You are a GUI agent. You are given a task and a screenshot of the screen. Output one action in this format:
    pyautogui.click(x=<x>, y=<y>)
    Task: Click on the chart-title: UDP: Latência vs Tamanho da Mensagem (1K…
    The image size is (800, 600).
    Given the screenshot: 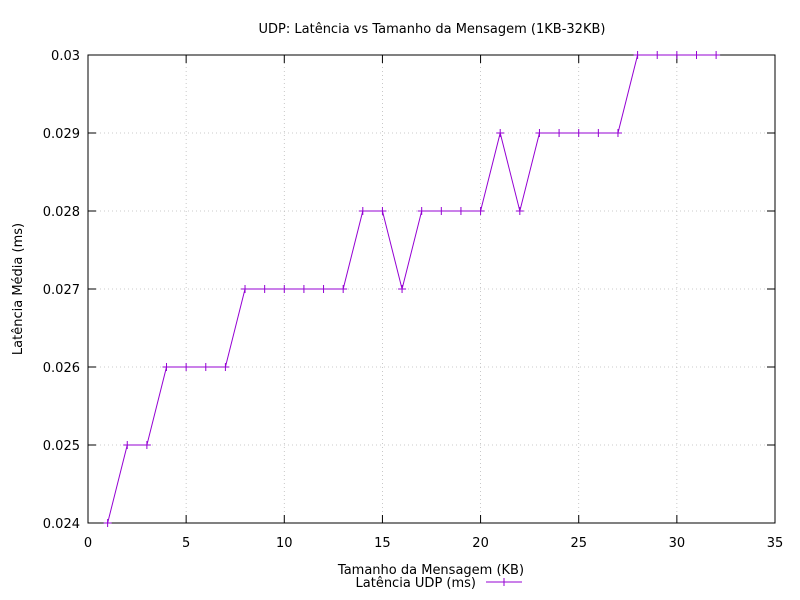 What is the action you would take?
    pyautogui.click(x=432, y=29)
    